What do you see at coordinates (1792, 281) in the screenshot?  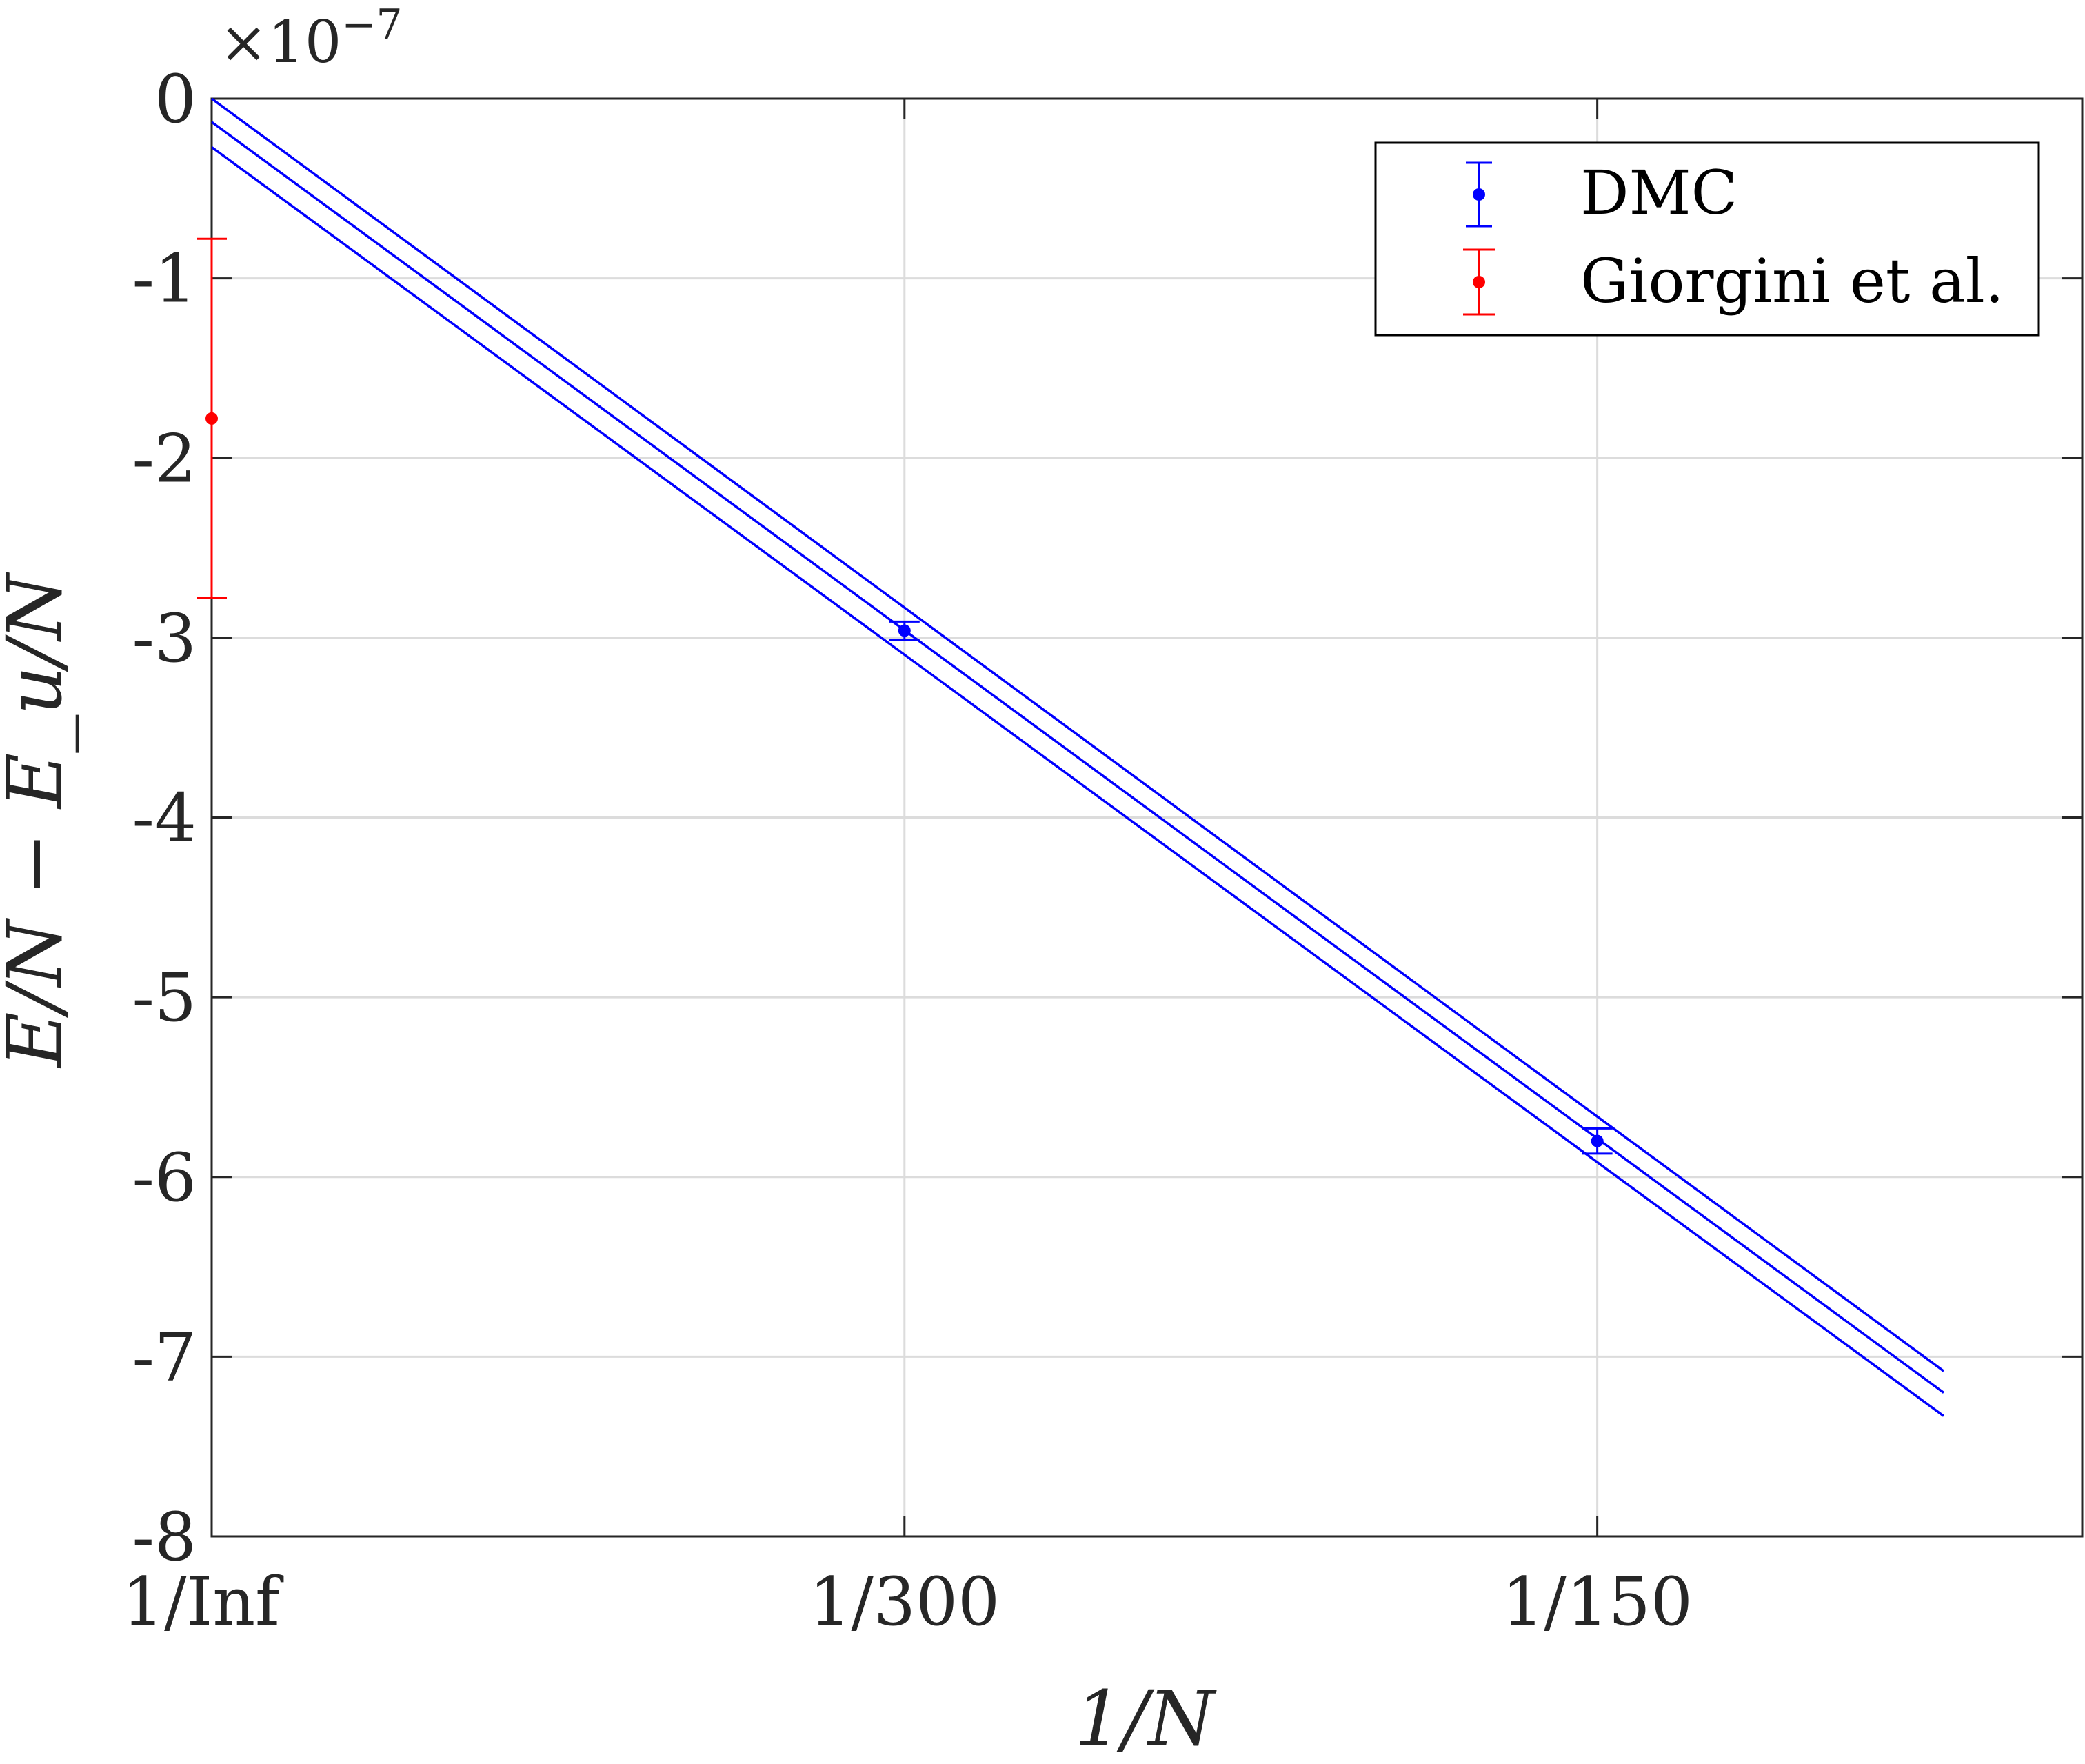 I see `legend-label-giorgini: Giorgini et al.` at bounding box center [1792, 281].